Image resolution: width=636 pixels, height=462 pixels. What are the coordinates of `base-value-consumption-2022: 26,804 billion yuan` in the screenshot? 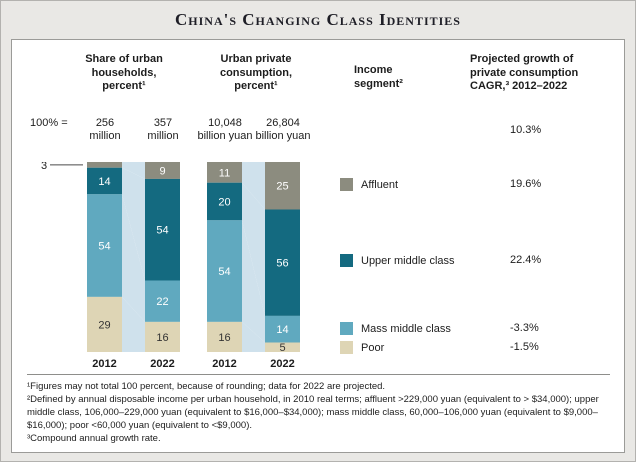 It's located at (283, 129).